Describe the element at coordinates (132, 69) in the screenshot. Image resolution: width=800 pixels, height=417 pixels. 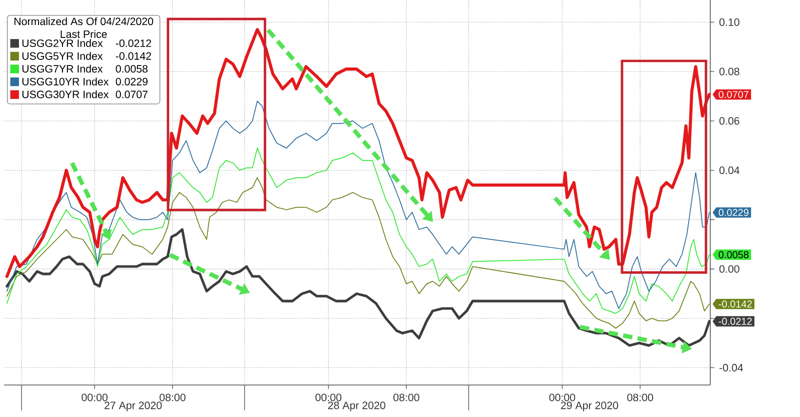
I see `text: 0.0058` at that location.